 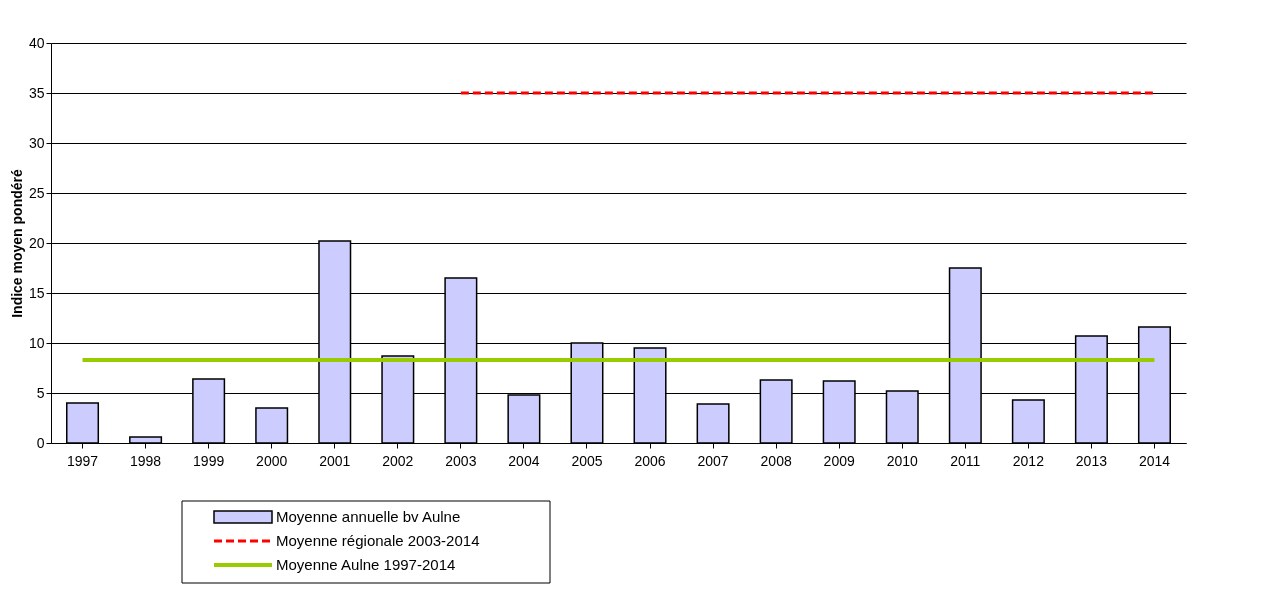 What do you see at coordinates (650, 460) in the screenshot?
I see `x-tick-label: 2006` at bounding box center [650, 460].